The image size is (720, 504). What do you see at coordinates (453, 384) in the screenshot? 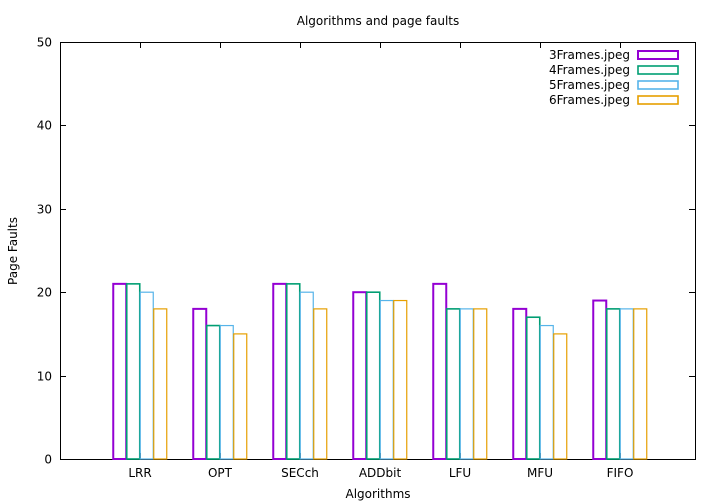
I see `bar-lfu-4frames` at bounding box center [453, 384].